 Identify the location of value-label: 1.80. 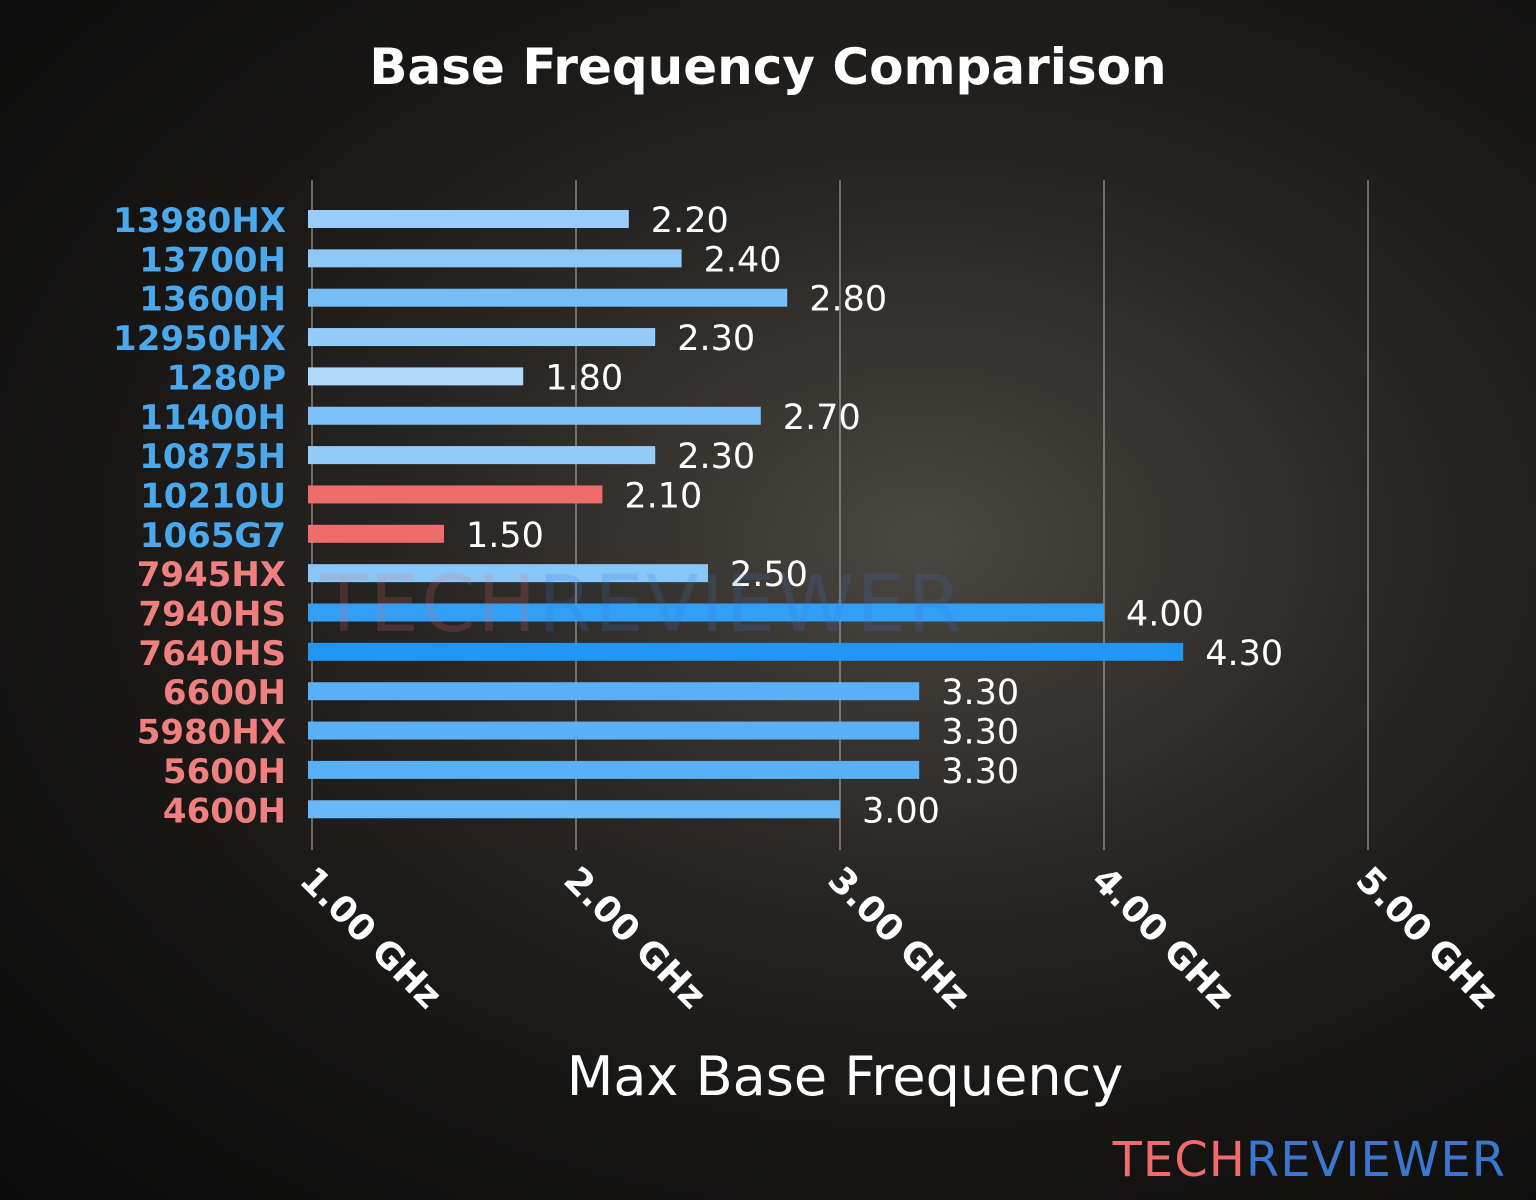
(584, 378).